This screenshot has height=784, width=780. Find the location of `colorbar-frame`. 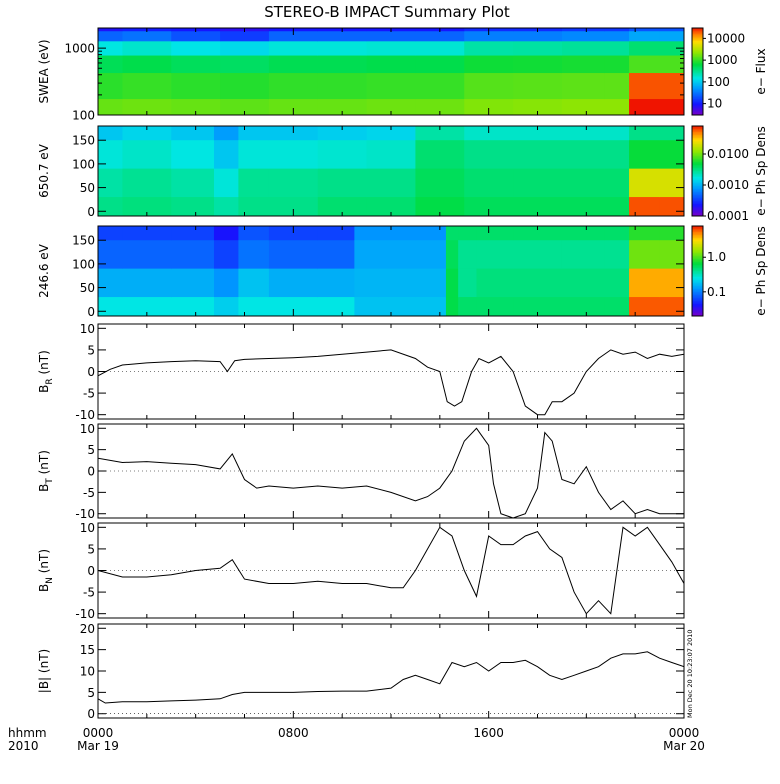

colorbar-frame is located at coordinates (697, 171).